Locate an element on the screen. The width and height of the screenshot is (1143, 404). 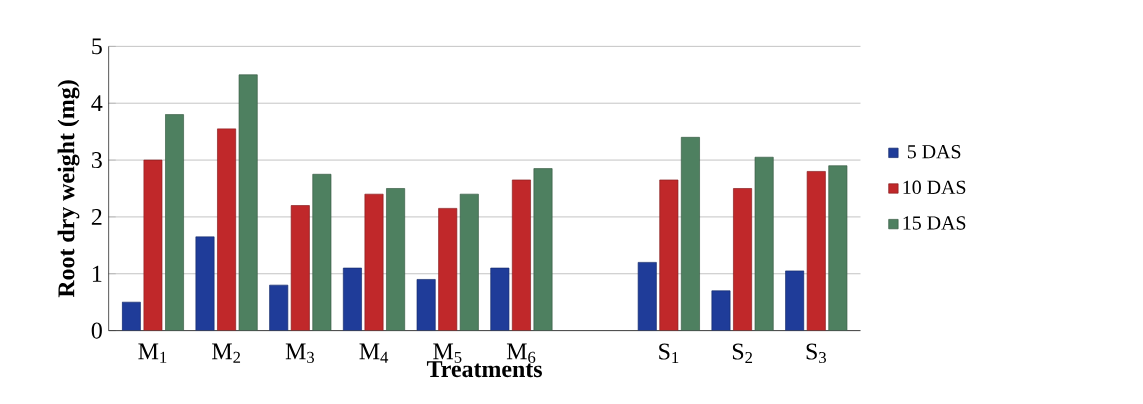
y-tick-label: 3 is located at coordinates (96, 160).